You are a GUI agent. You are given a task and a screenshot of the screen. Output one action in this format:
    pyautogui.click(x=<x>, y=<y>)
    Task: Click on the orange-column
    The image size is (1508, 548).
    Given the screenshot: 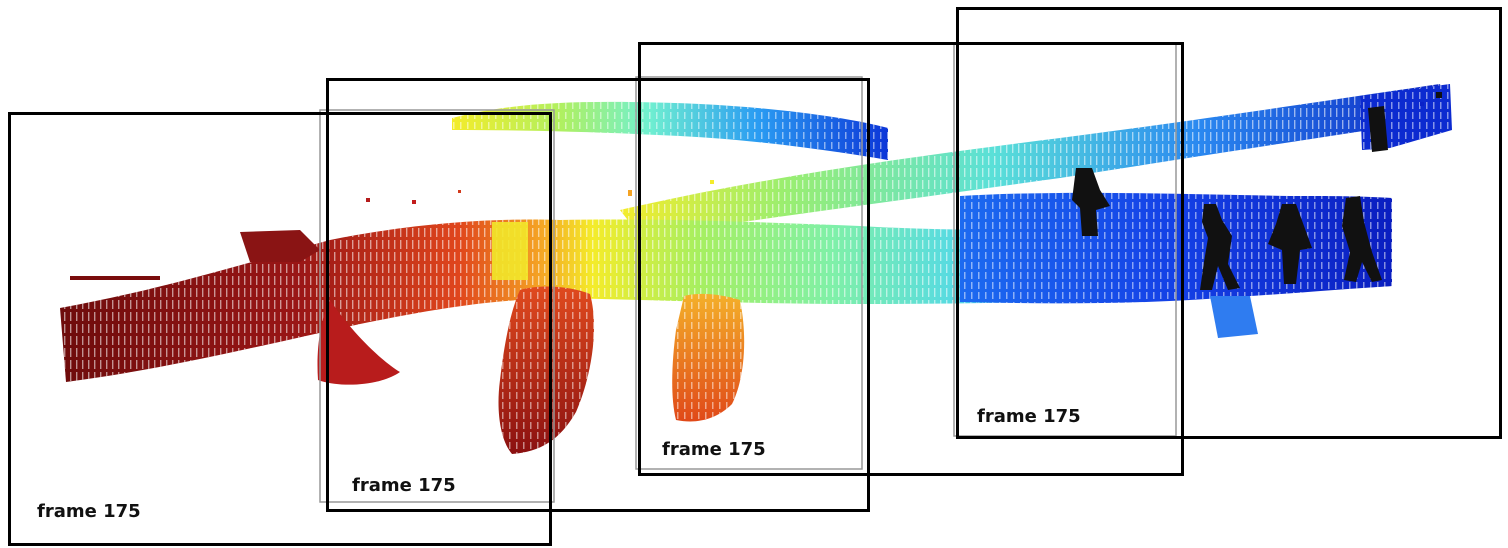 What is the action you would take?
    pyautogui.click(x=708, y=357)
    